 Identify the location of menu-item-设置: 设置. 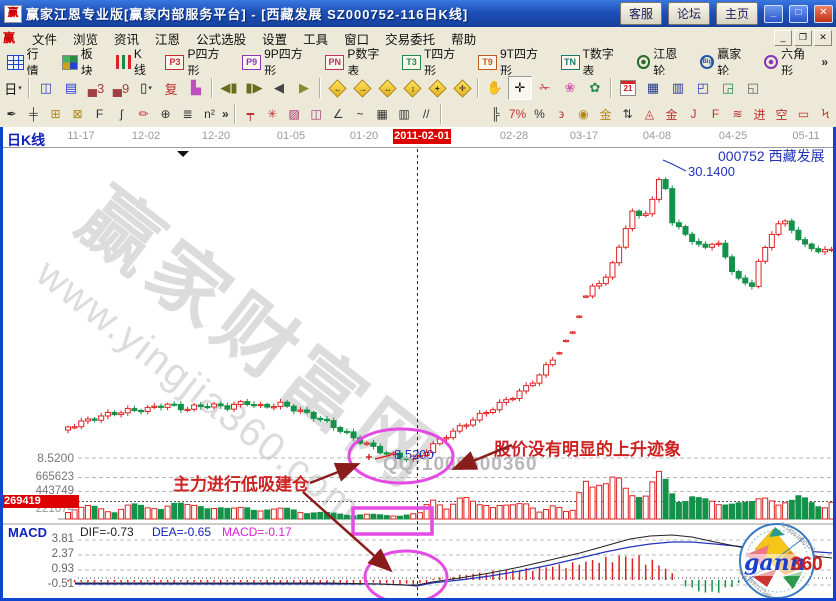
(275, 39).